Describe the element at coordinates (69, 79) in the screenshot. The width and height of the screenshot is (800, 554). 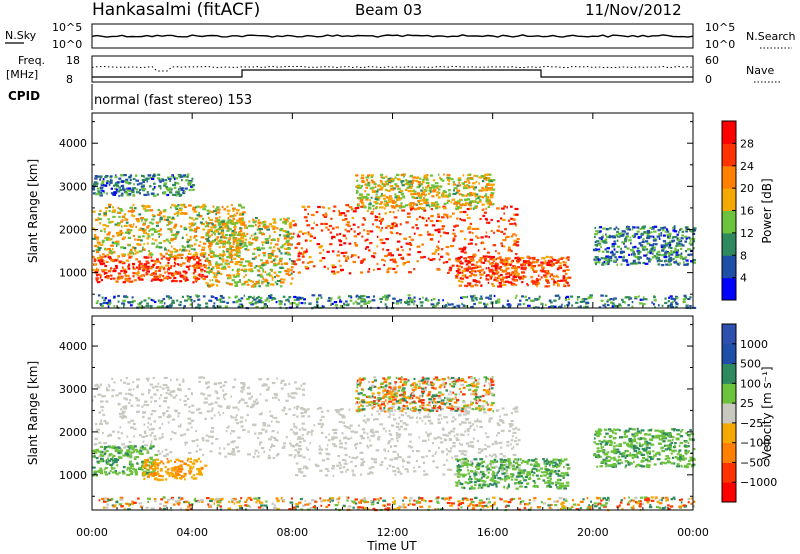
I see `freq-tick-bottom: 8` at that location.